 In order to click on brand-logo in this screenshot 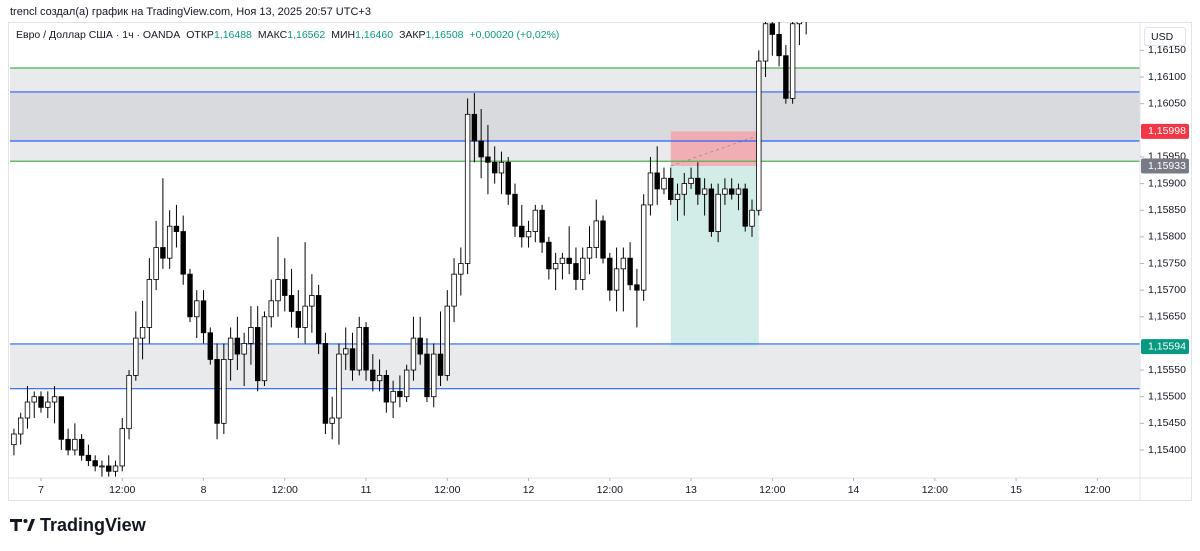, I will do `click(22, 525)`.